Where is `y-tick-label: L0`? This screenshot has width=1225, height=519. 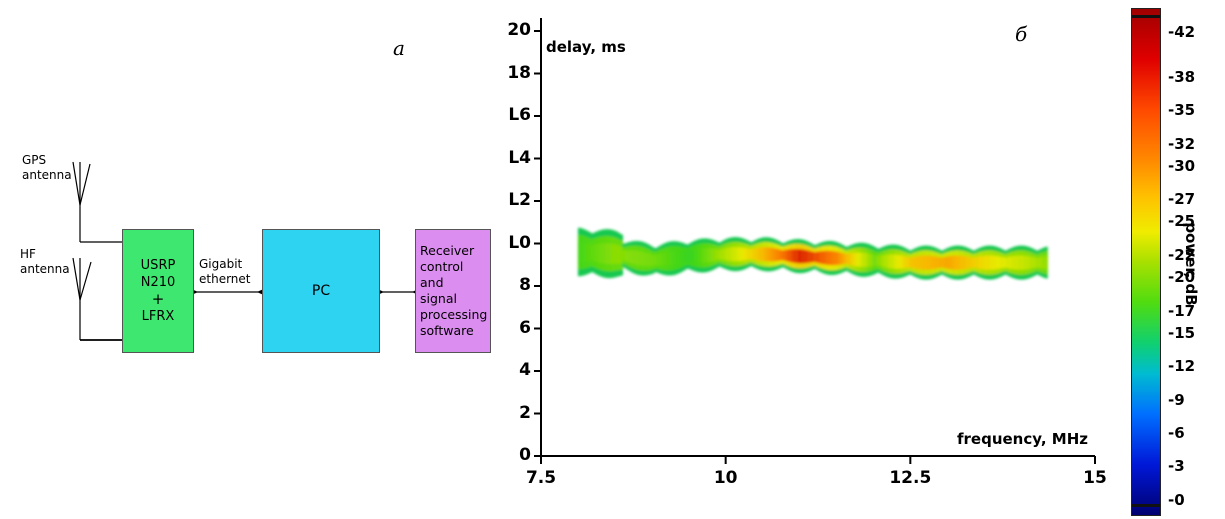 y-tick-label: L0 is located at coordinates (519, 242).